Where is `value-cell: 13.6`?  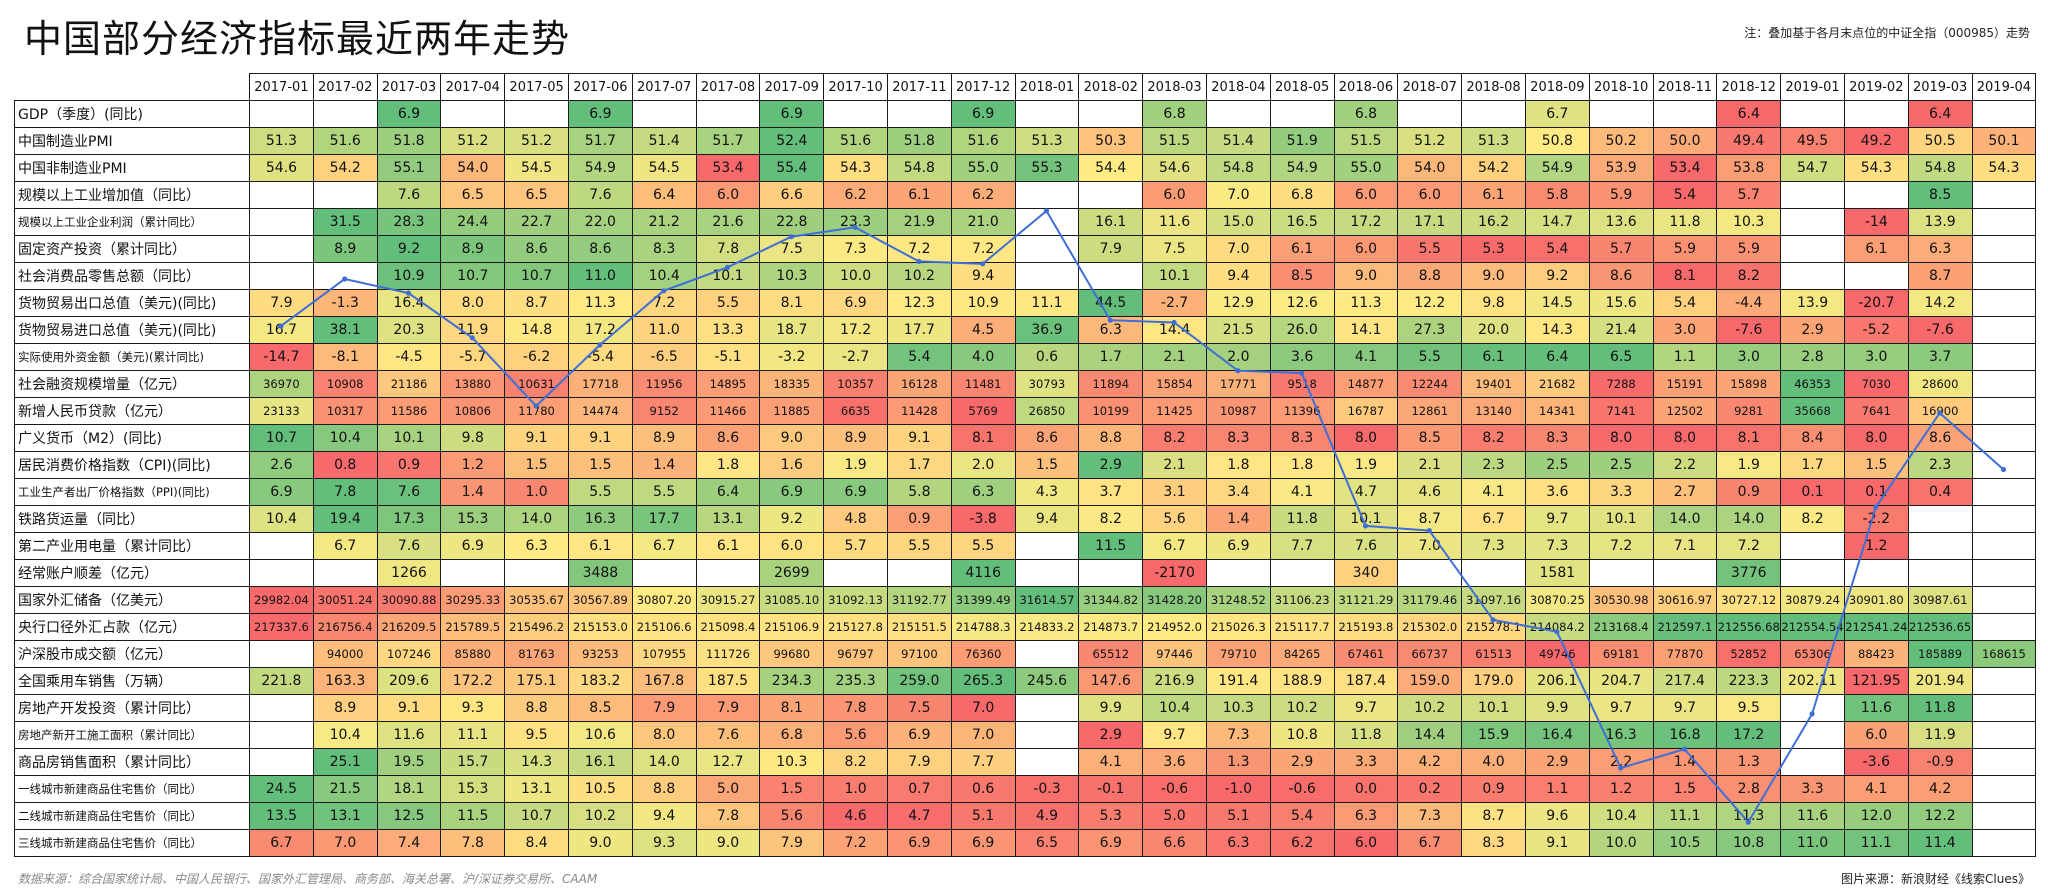 value-cell: 13.6 is located at coordinates (1621, 222).